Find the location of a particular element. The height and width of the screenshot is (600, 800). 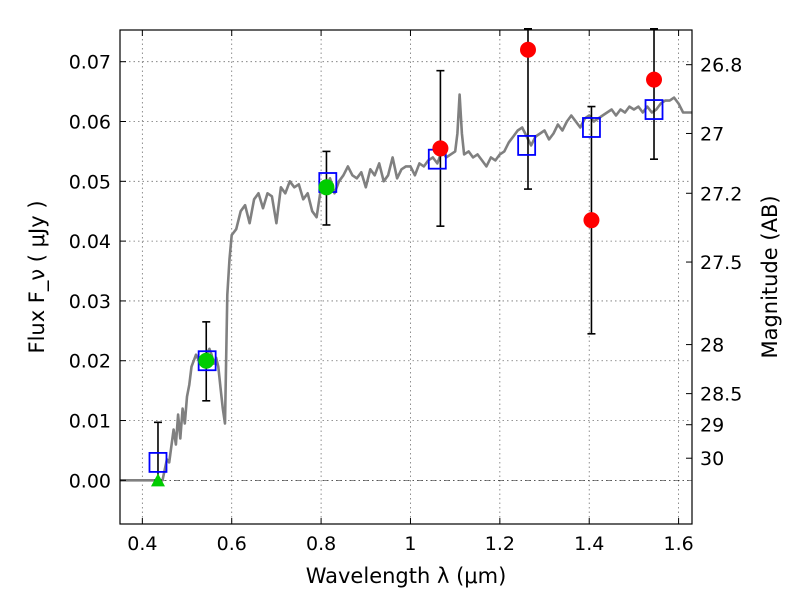

right-tick-label: 29 is located at coordinates (712, 426).